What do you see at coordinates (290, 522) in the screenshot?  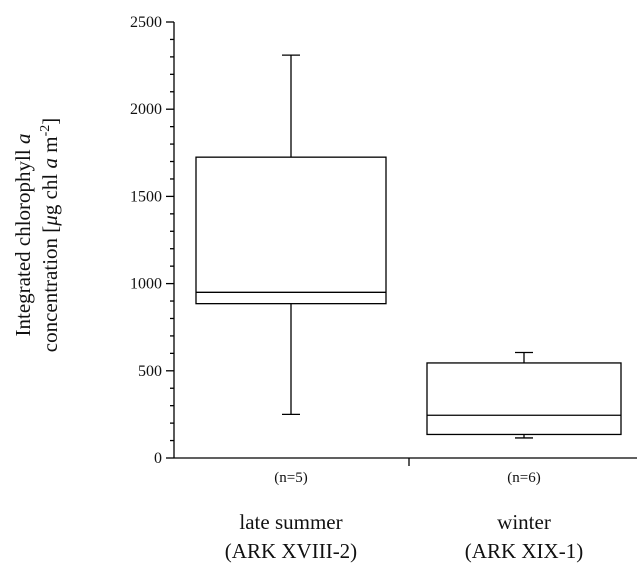 I see `category-label-line1: late summer` at bounding box center [290, 522].